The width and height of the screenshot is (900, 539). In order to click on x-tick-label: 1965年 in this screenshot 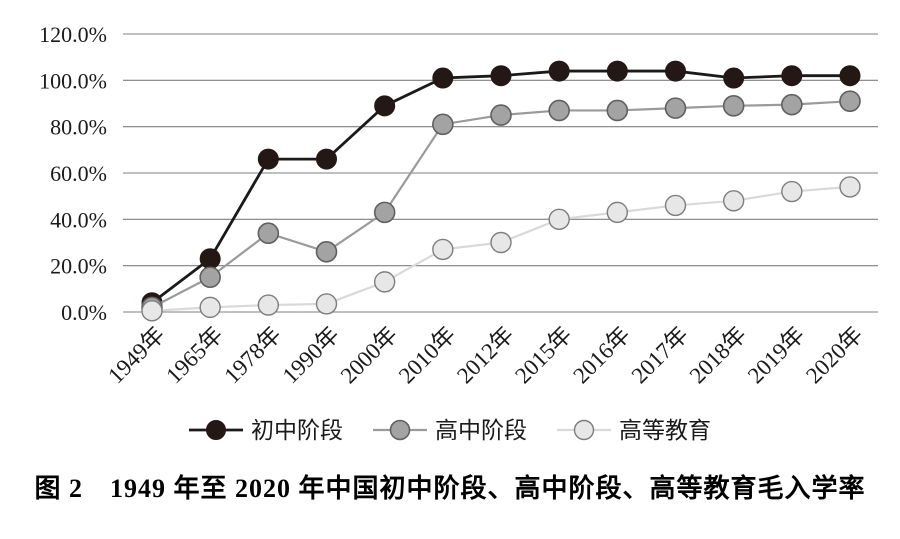, I will do `click(194, 355)`.